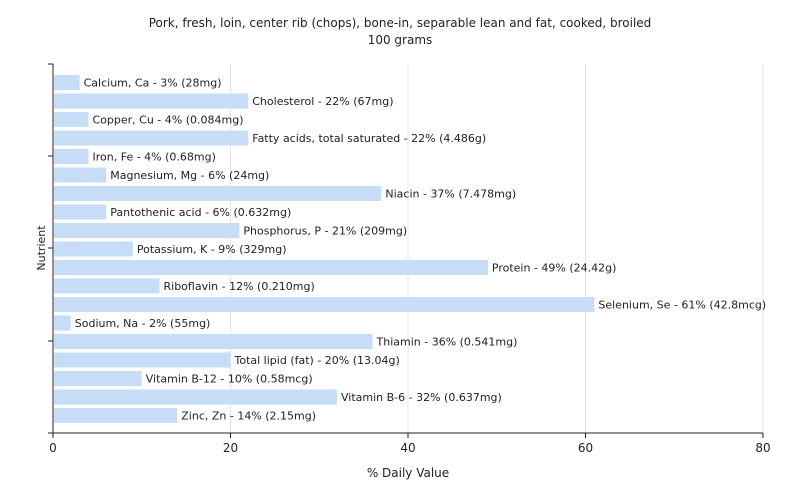 The image size is (800, 504). Describe the element at coordinates (400, 40) in the screenshot. I see `chart-subtitle: 100 grams` at that location.